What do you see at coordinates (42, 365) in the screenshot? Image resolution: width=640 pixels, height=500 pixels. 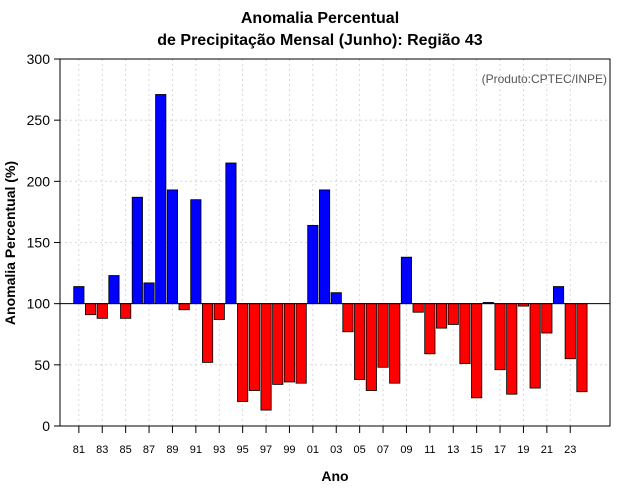 I see `y-tick-label: 50` at bounding box center [42, 365].